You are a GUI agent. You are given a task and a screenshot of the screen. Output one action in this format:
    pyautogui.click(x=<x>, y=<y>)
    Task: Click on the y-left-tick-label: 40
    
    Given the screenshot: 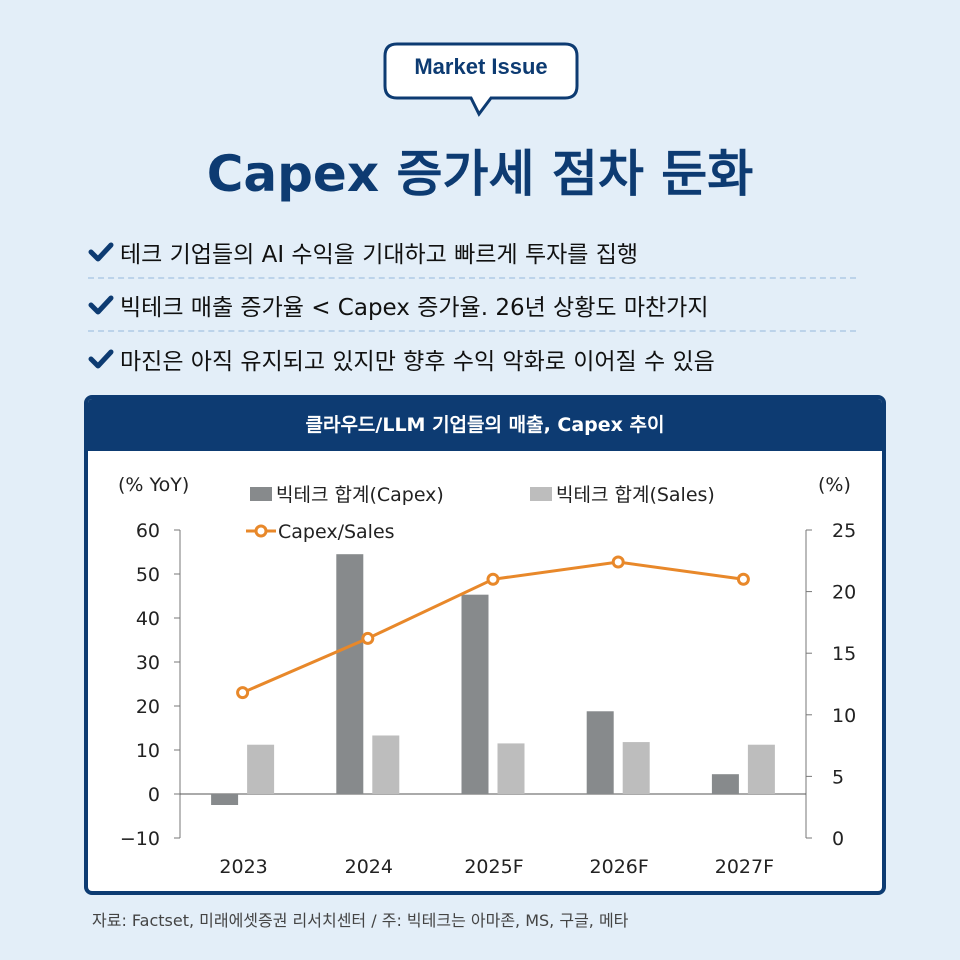 What is the action you would take?
    pyautogui.click(x=148, y=619)
    